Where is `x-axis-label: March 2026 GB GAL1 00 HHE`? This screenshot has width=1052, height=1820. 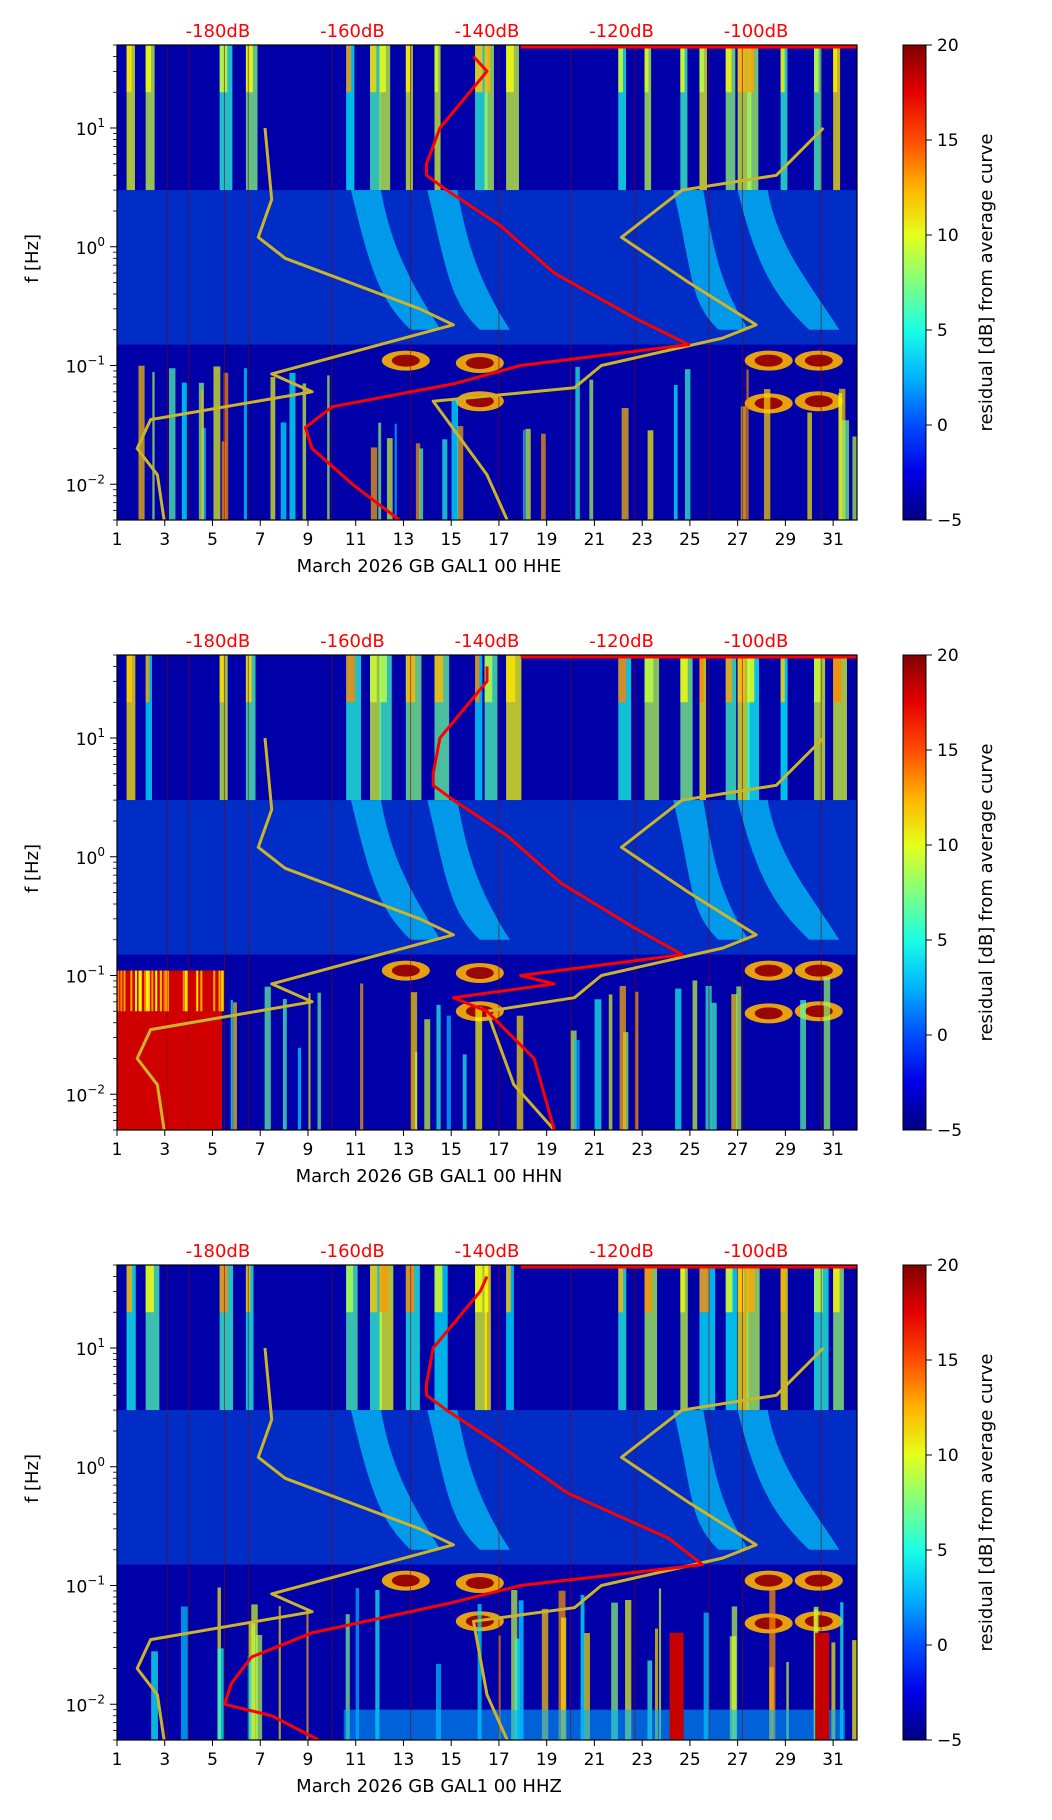
x-axis-label: March 2026 GB GAL1 00 HHE is located at coordinates (429, 566).